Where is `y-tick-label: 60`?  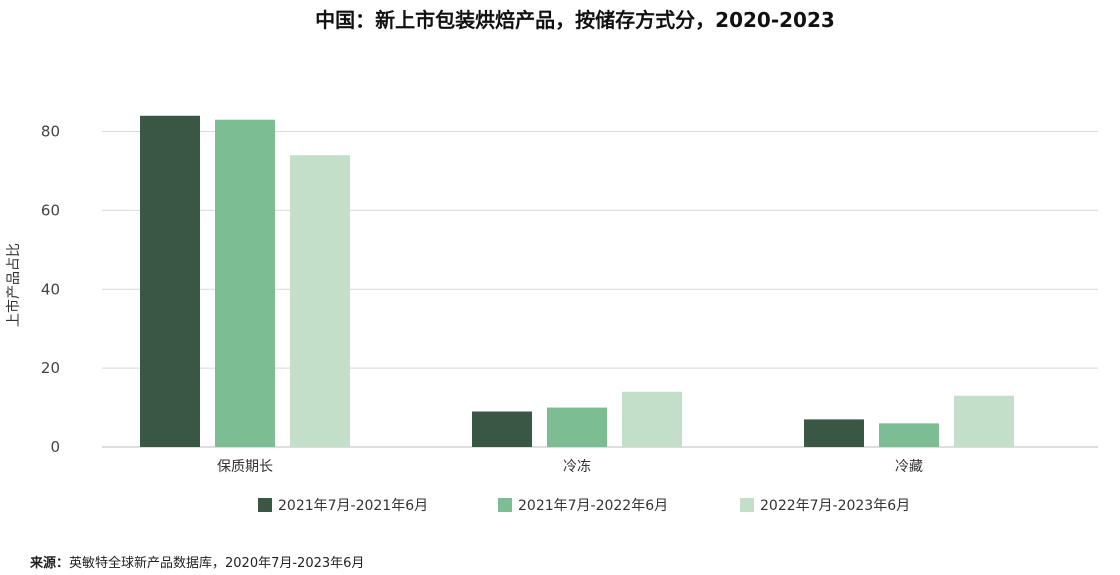 y-tick-label: 60 is located at coordinates (50, 210).